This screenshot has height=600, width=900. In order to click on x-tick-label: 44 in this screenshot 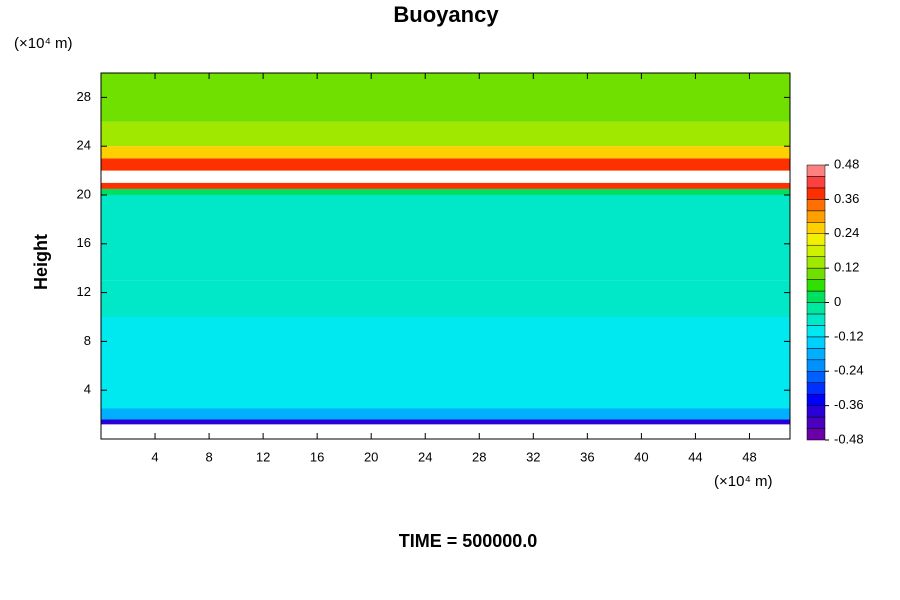, I will do `click(695, 456)`.